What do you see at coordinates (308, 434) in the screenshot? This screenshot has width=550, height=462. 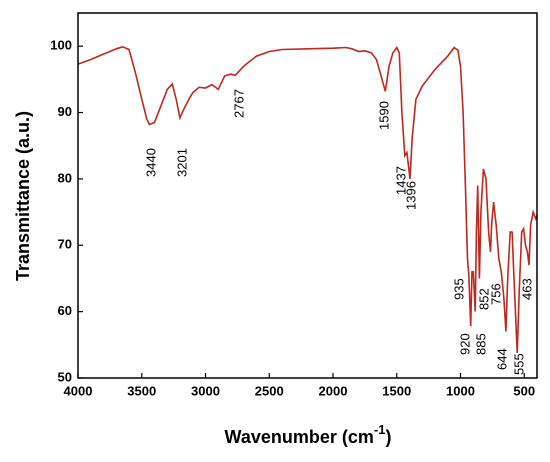 I see `x-axis-label: Wavenumber (cm-1)` at bounding box center [308, 434].